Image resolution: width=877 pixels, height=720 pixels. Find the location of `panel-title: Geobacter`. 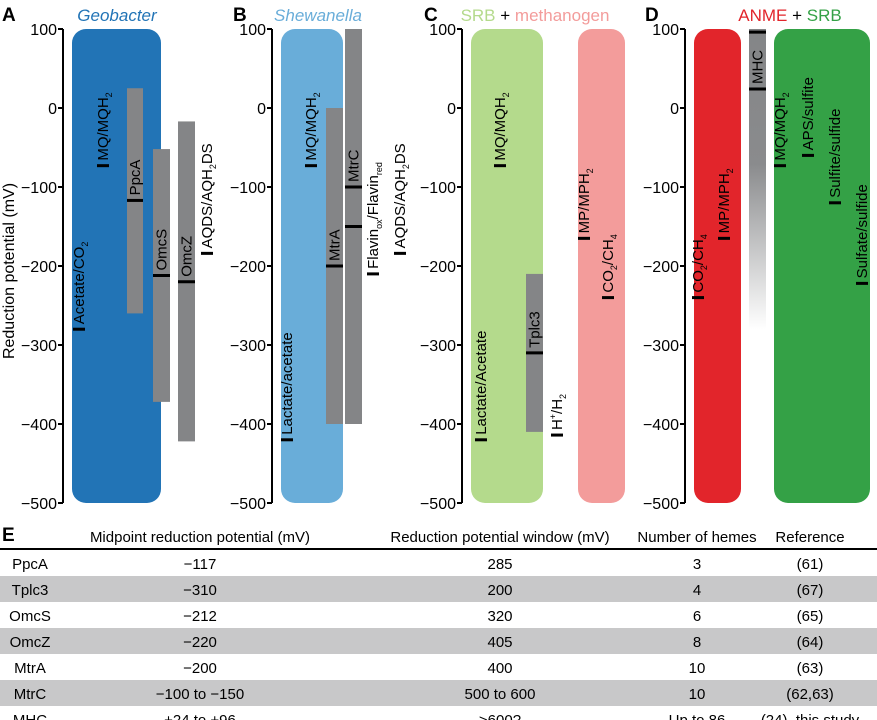

panel-title: Geobacter is located at coordinates (117, 15).